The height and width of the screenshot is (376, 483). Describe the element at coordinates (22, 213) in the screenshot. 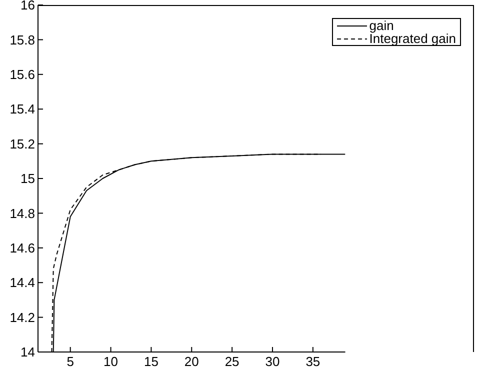

I see `y-tick-label: 14.8` at that location.